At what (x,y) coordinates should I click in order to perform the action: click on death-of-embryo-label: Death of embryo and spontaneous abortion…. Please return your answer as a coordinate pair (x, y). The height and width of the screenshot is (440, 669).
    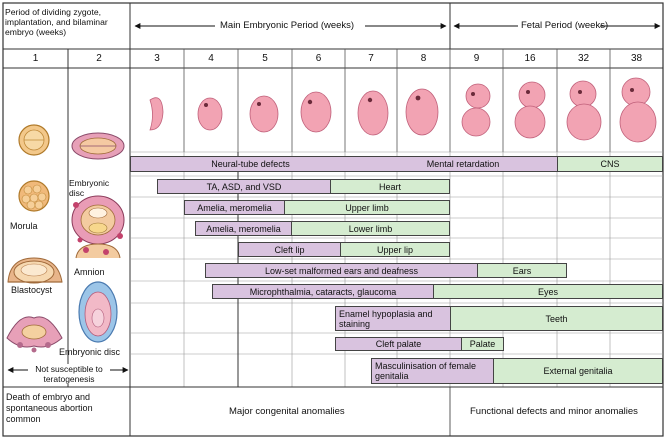
    Looking at the image, I should click on (49, 408).